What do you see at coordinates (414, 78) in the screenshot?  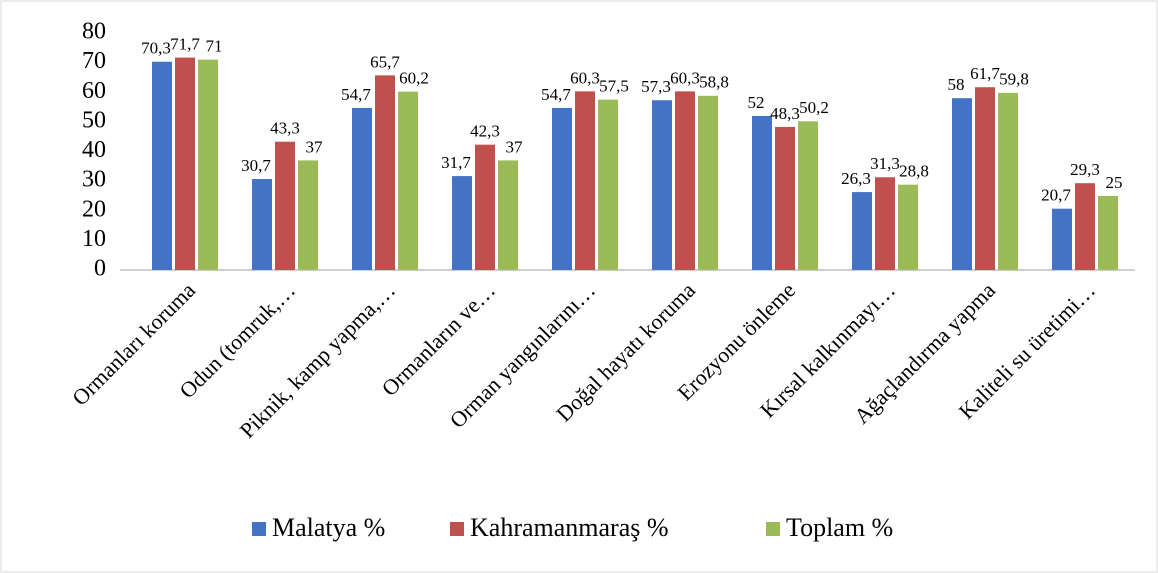 I see `value-label: 60,2` at bounding box center [414, 78].